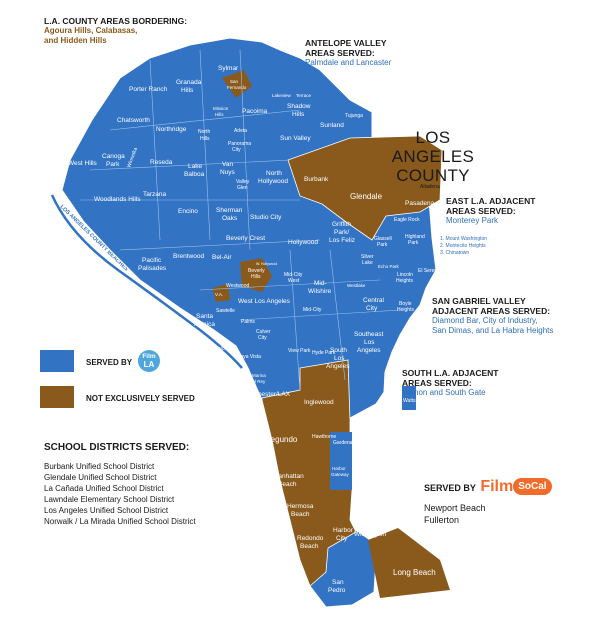  What do you see at coordinates (488, 514) in the screenshot?
I see `socal-cities: Newport Beach Fullerton` at bounding box center [488, 514].